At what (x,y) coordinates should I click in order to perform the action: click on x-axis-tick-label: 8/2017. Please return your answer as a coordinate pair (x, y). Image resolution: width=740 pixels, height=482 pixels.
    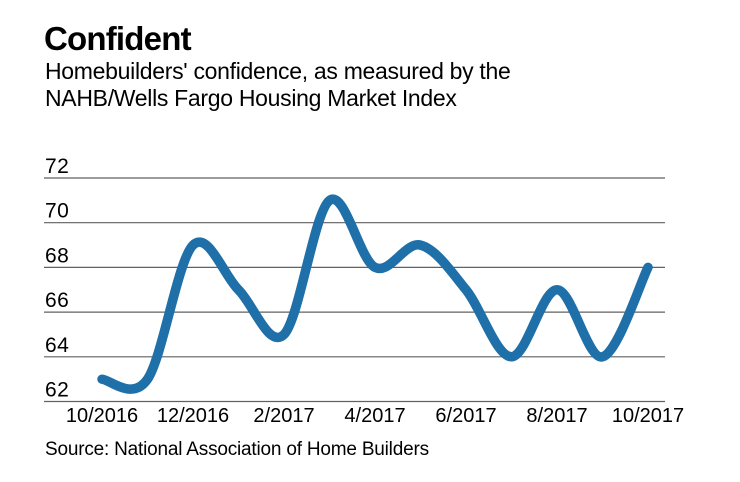
    Looking at the image, I should click on (556, 416).